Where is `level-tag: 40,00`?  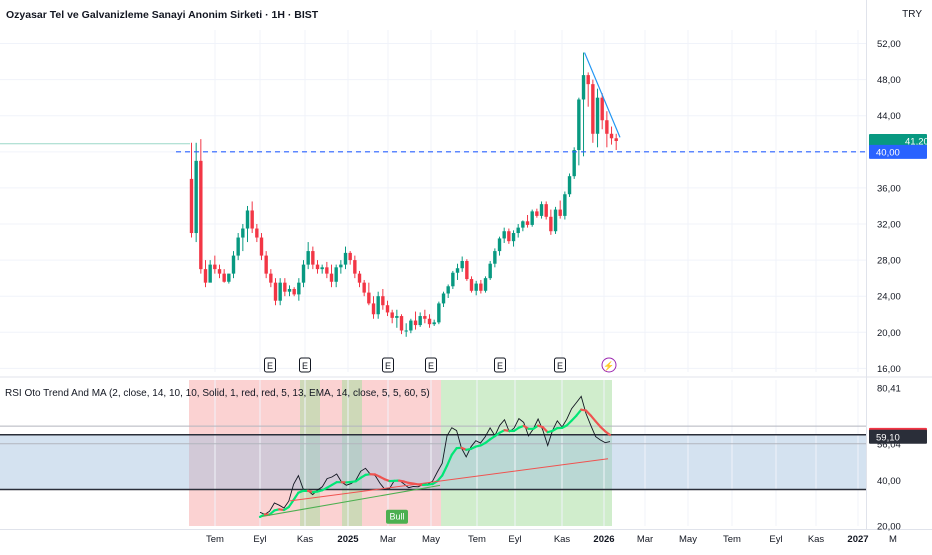
level-tag: 40,00 is located at coordinates (888, 152).